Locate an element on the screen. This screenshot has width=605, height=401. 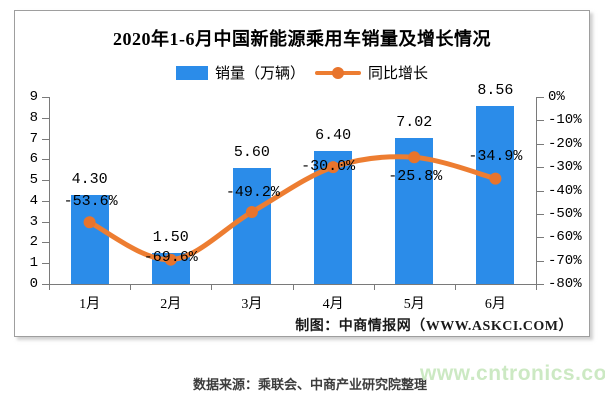
x-axis-category-label: 6月 is located at coordinates (495, 304).